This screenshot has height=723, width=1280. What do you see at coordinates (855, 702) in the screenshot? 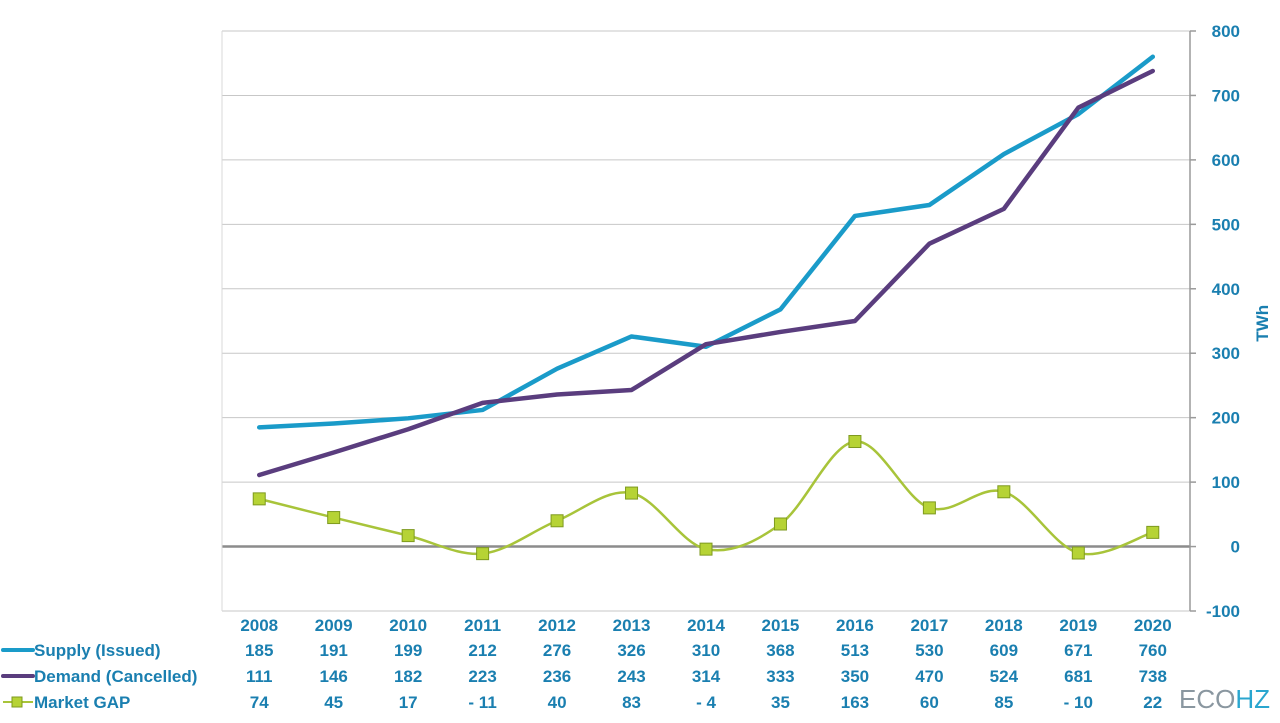
I see `table-cell-market-gap: 163` at bounding box center [855, 702].